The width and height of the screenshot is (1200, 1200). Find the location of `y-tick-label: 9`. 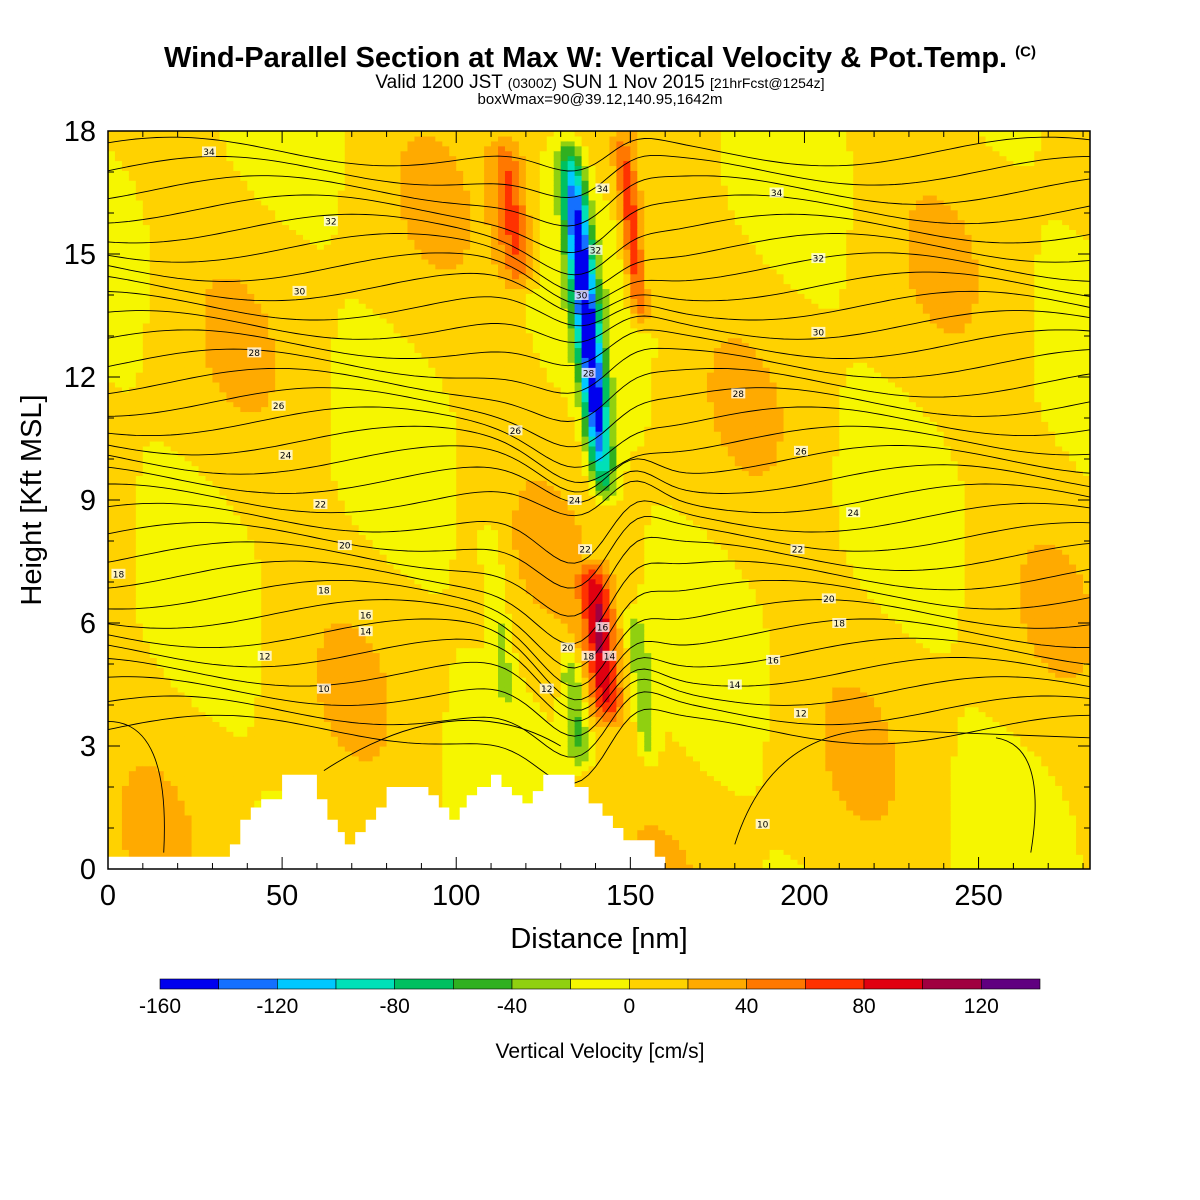

y-tick-label: 9 is located at coordinates (88, 501).